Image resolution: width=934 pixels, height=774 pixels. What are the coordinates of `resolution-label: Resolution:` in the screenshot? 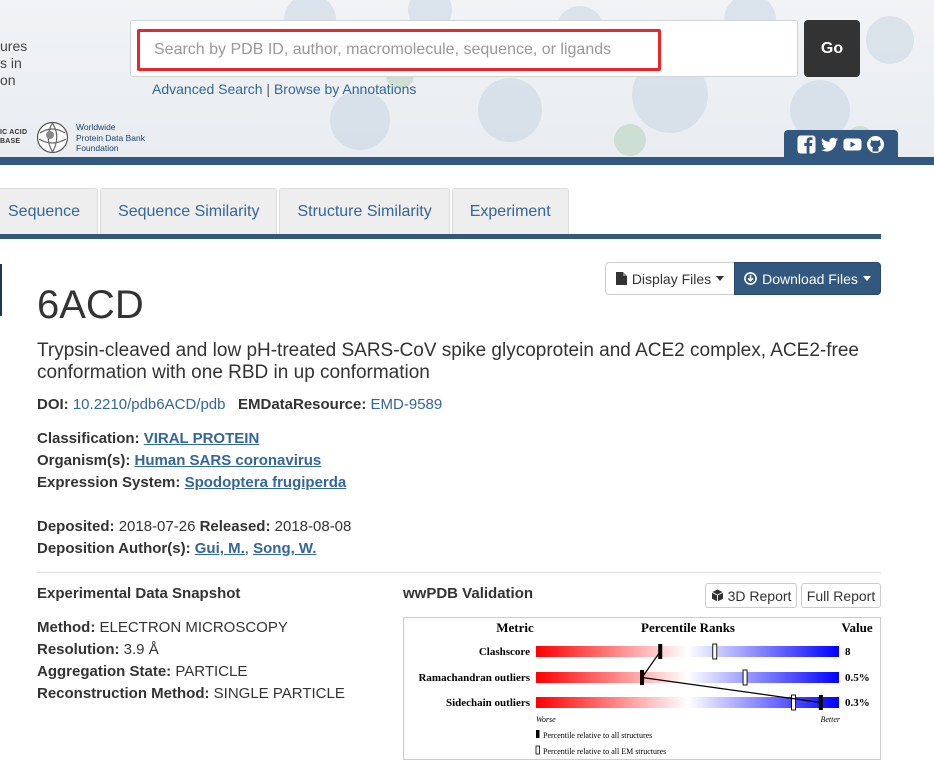 It's located at (78, 649).